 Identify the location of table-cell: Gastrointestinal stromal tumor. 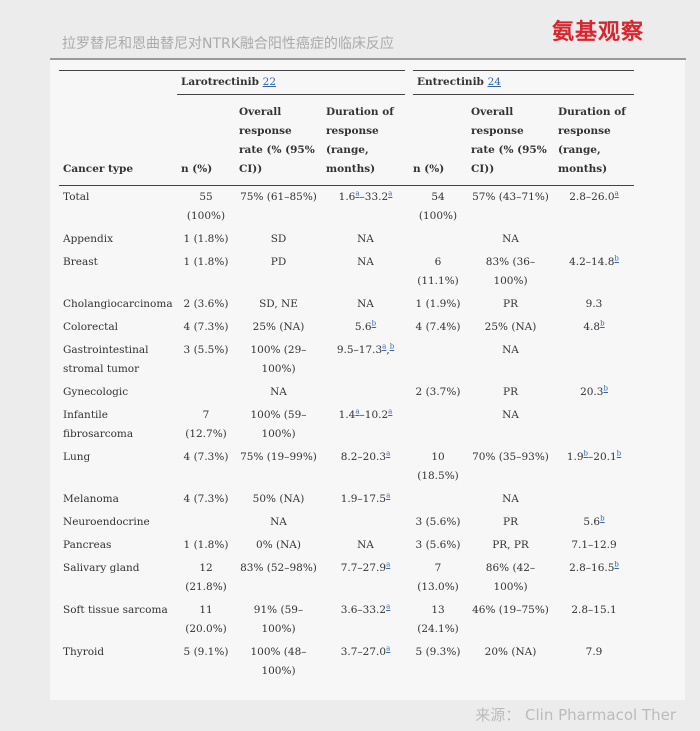
(106, 359).